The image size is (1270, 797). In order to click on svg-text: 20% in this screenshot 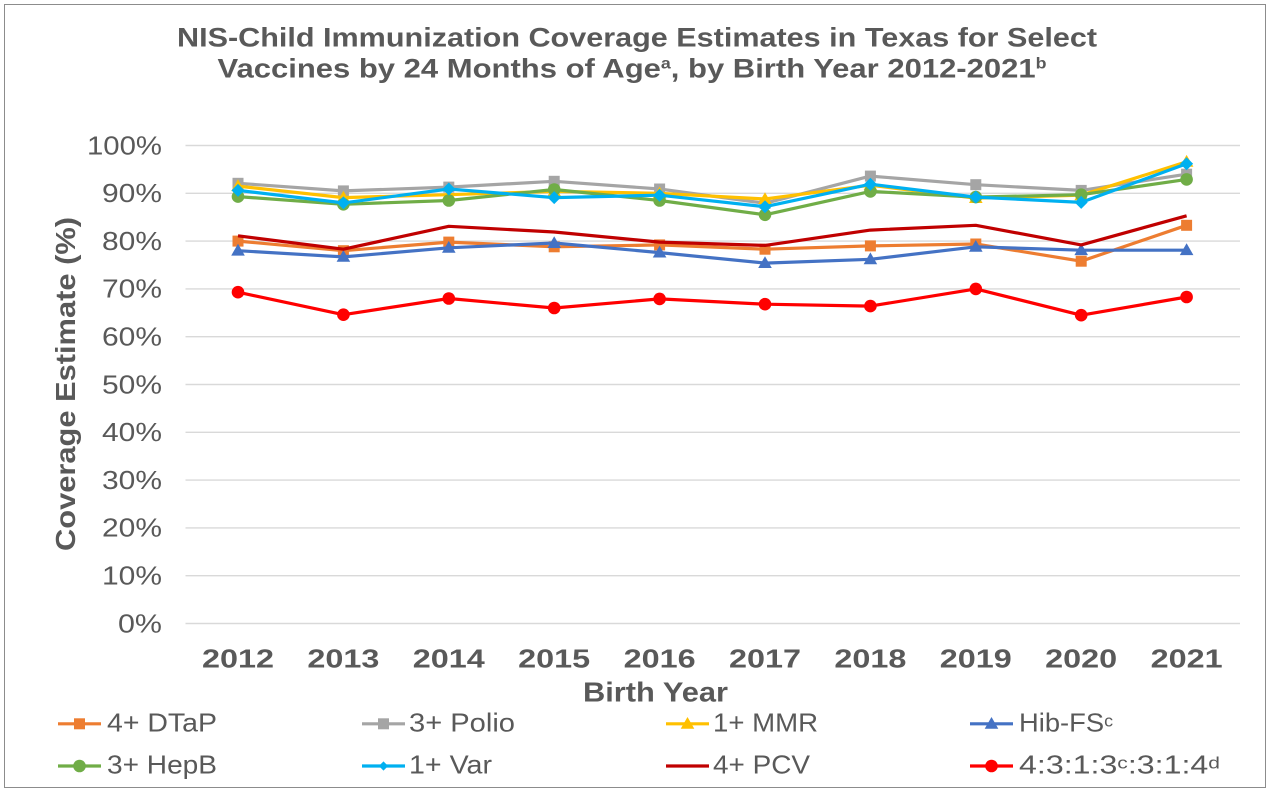, I will do `click(132, 529)`.